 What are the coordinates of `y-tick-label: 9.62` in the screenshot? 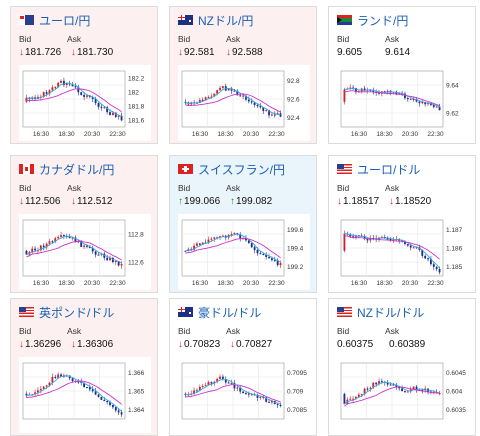 It's located at (452, 114).